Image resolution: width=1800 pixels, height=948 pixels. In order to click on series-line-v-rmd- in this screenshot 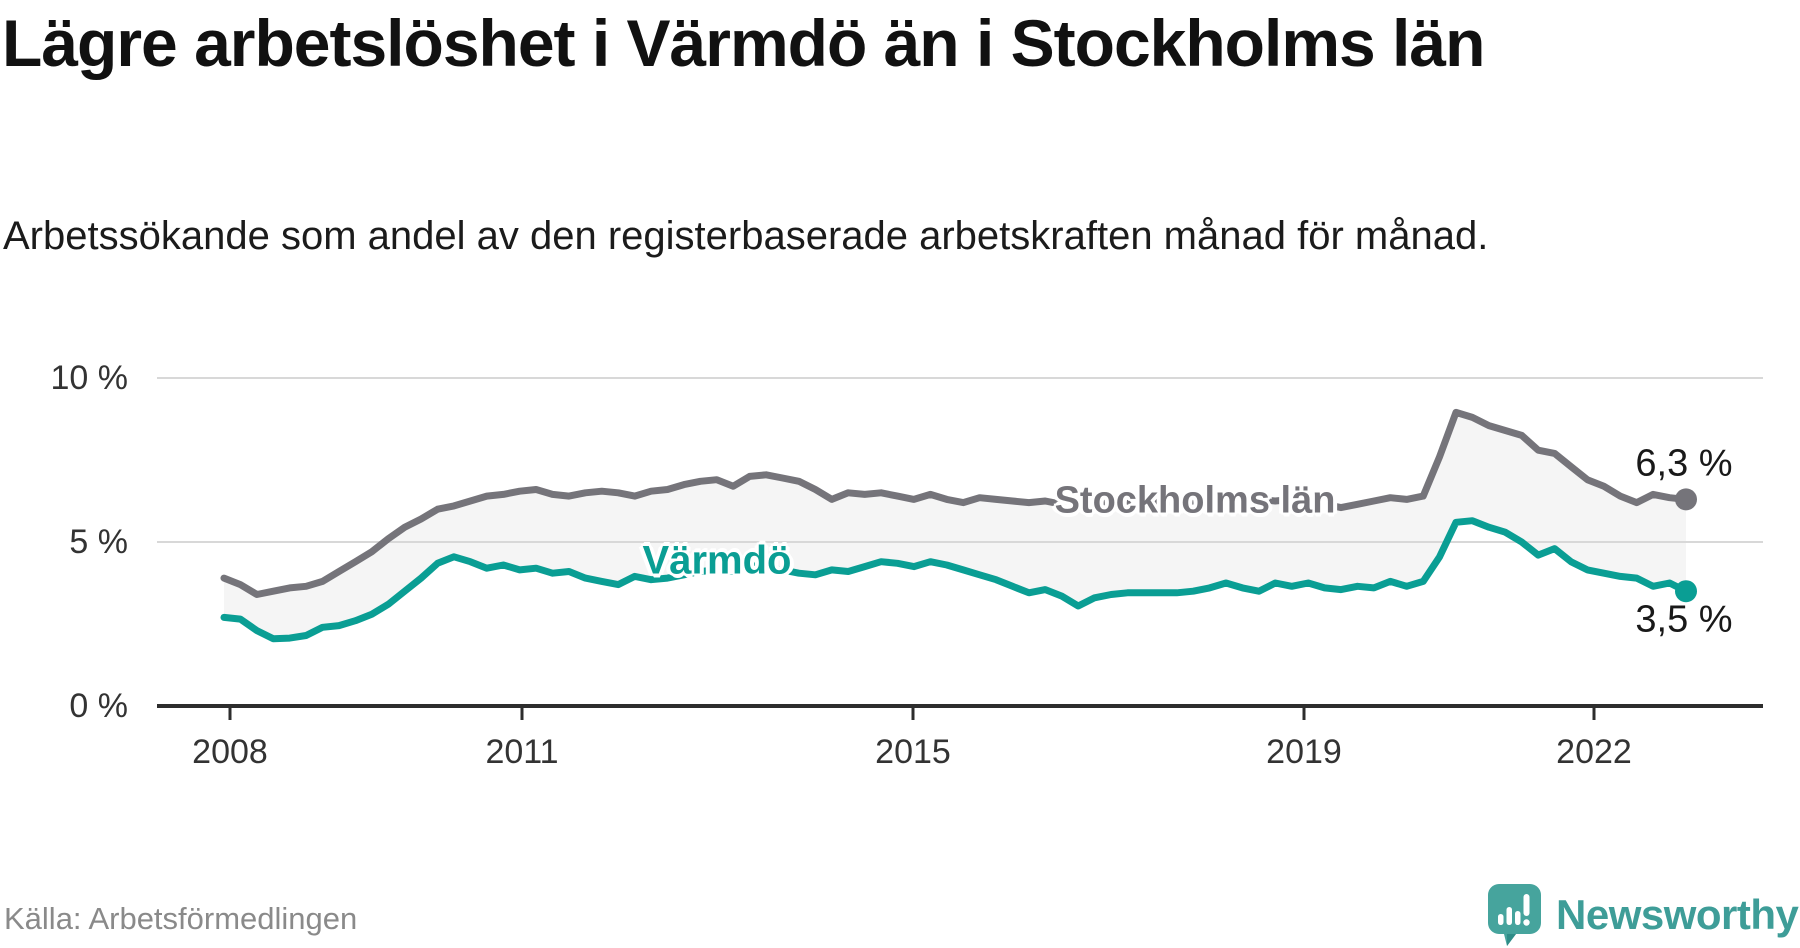, I will do `click(955, 580)`.